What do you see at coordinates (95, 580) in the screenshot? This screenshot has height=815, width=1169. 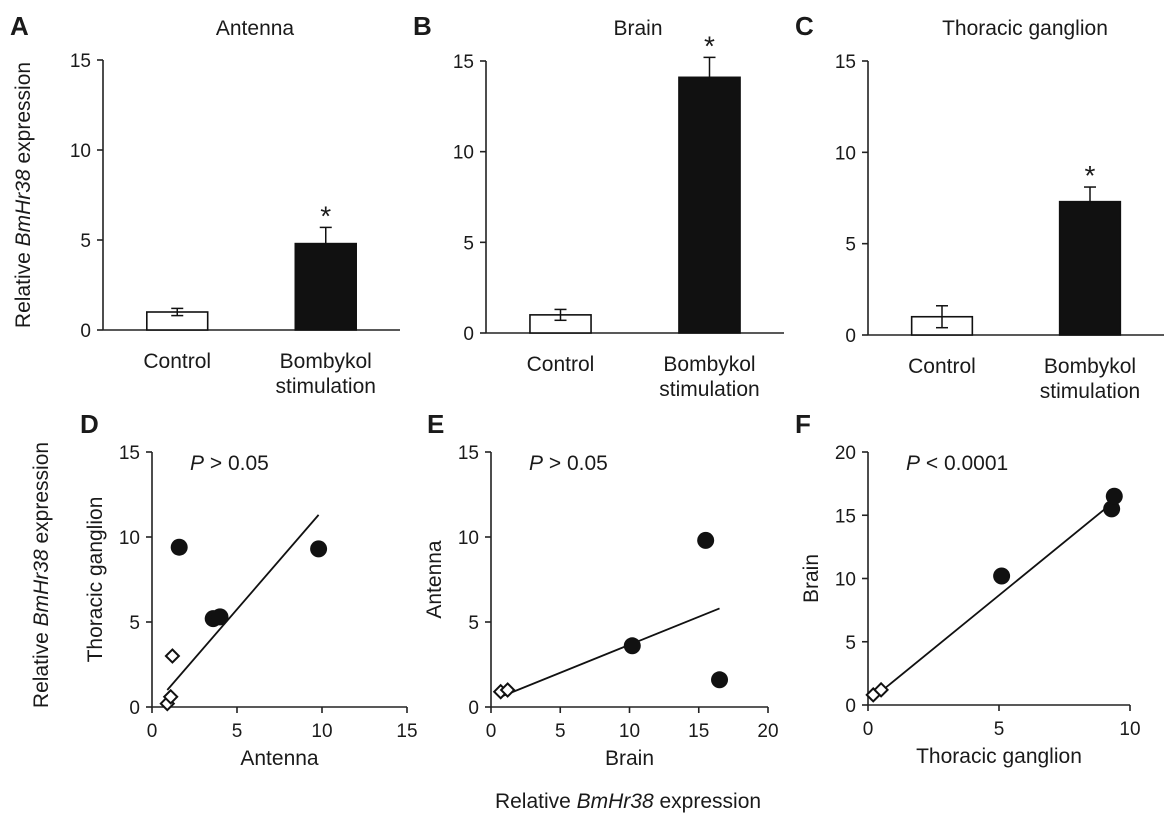 I see `y-axis-label: Thoracic ganglion` at bounding box center [95, 580].